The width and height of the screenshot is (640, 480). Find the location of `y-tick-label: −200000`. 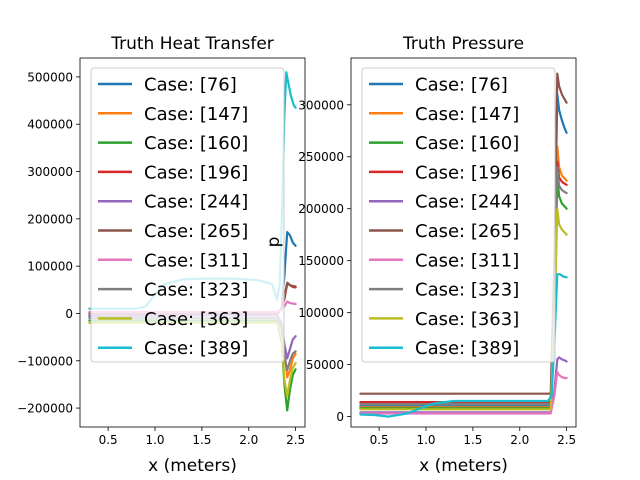

y-tick-label: −200000 is located at coordinates (45, 409).